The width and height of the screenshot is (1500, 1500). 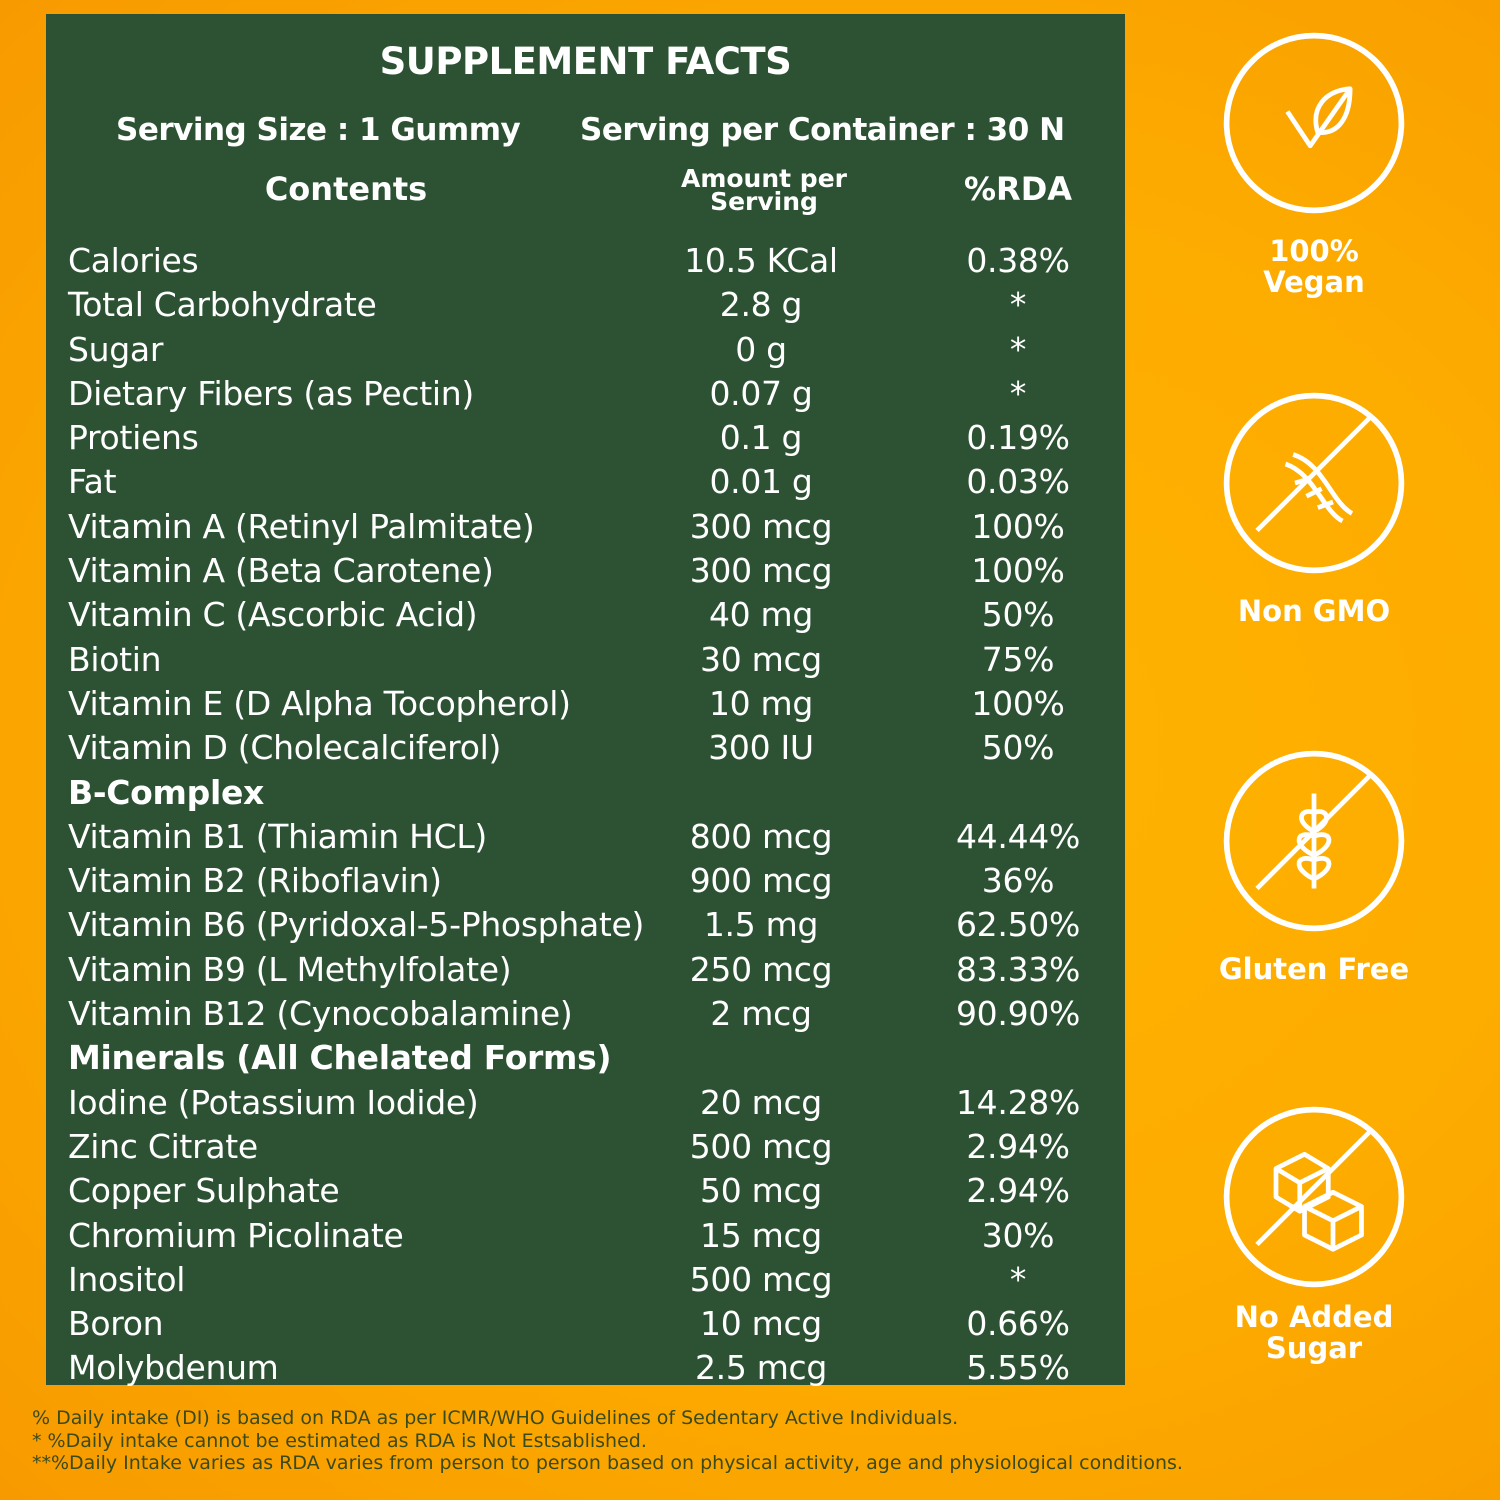 I want to click on amount-per-serving: 10 mg, so click(x=761, y=703).